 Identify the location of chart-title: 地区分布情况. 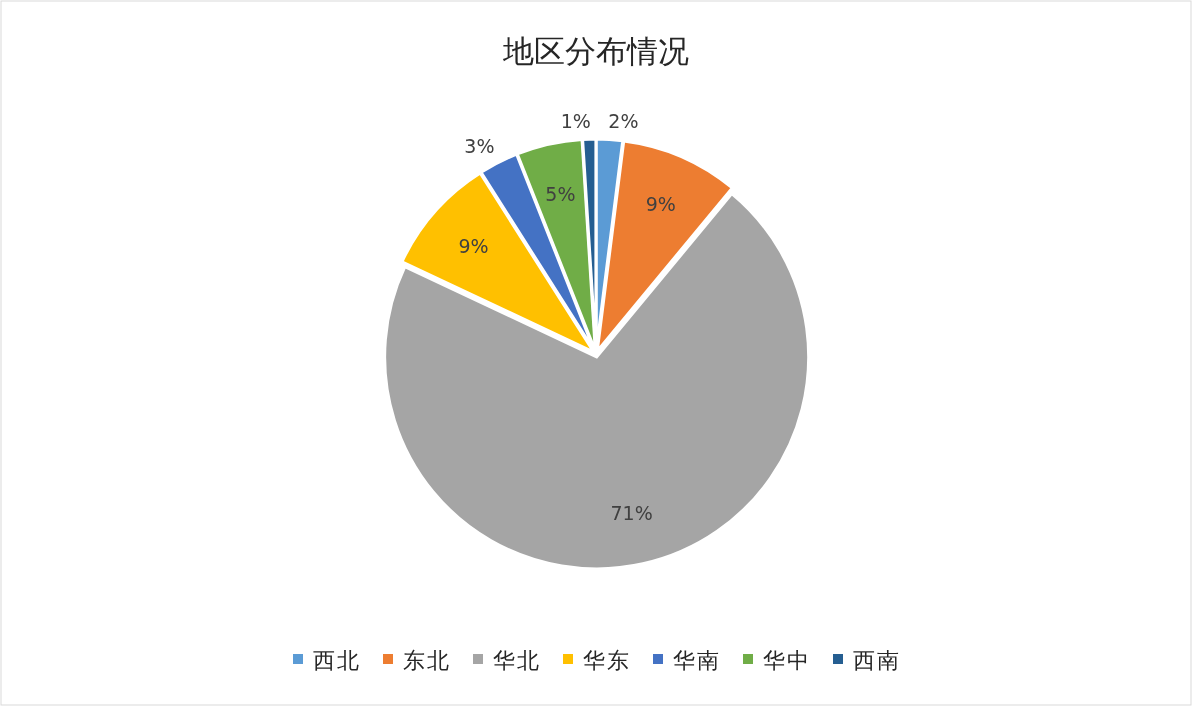
(595, 51).